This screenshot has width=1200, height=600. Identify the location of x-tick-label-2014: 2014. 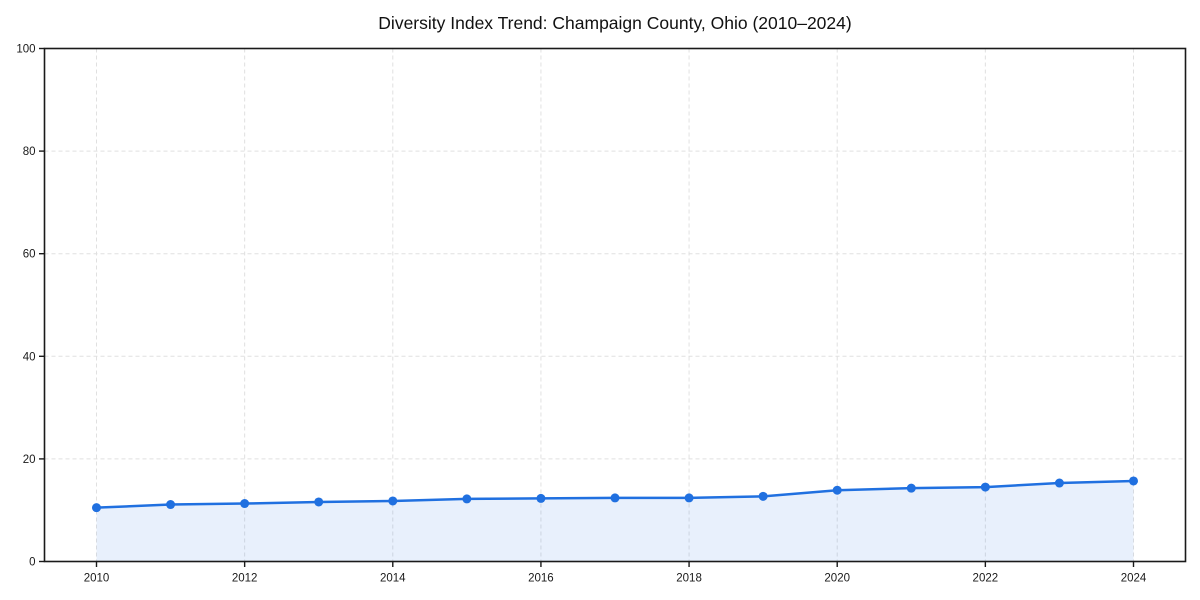
(393, 579).